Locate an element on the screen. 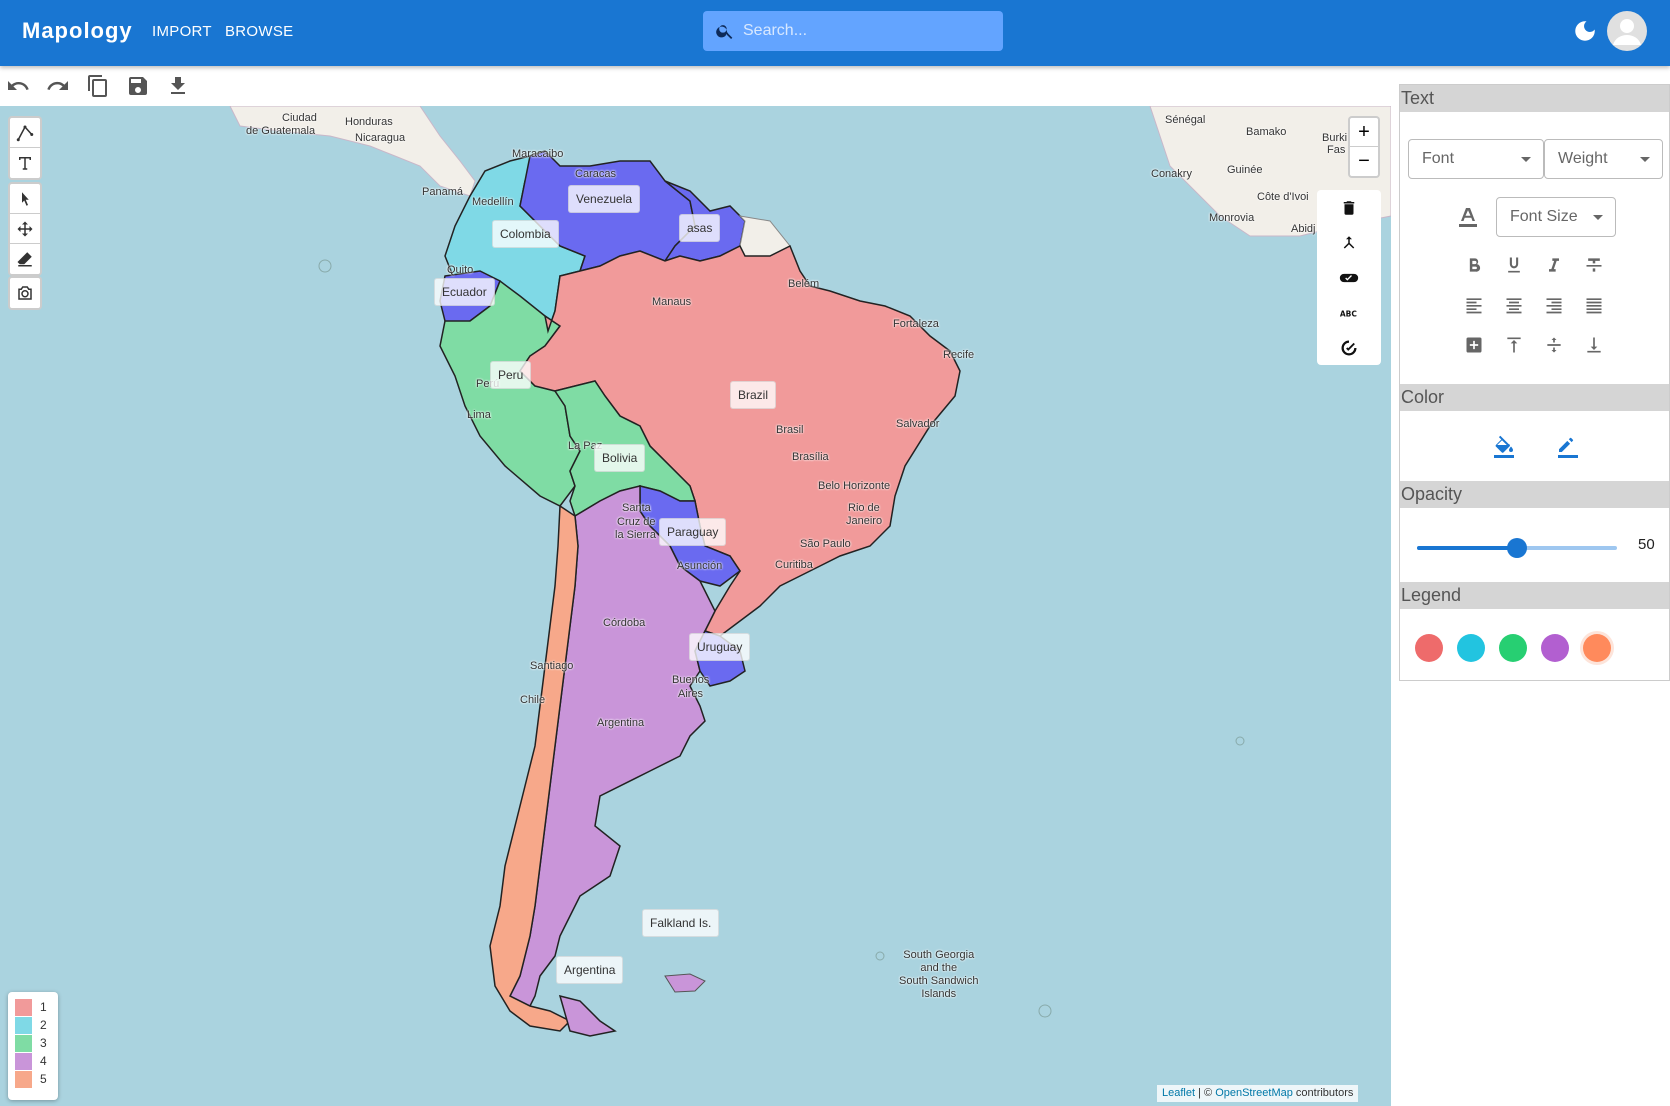 Image resolution: width=1670 pixels, height=1106 pixels. opacity-slider-thumb is located at coordinates (1517, 548).